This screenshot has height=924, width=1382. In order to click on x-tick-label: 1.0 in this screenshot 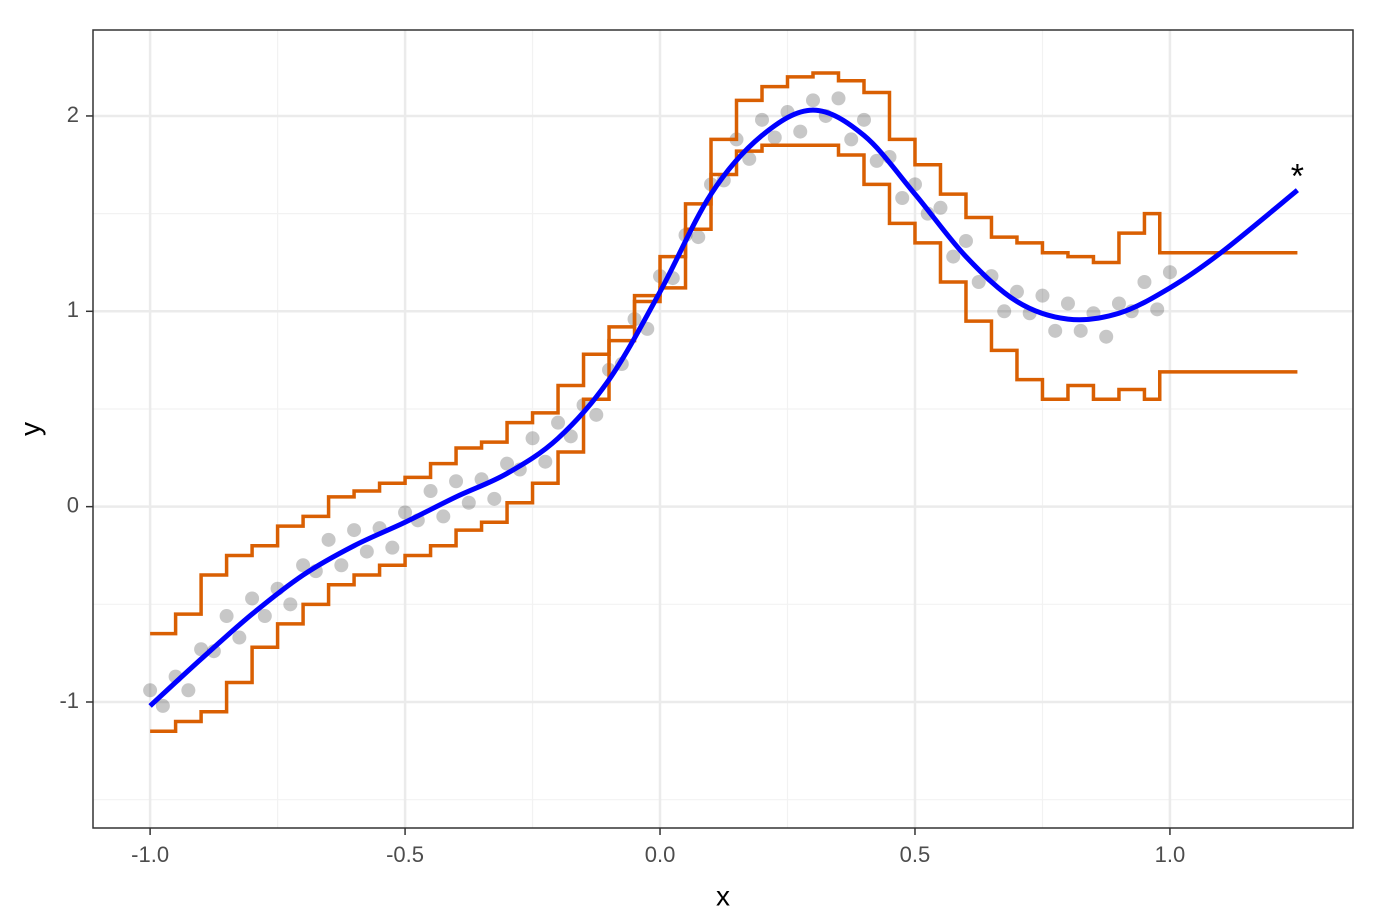, I will do `click(1170, 854)`.